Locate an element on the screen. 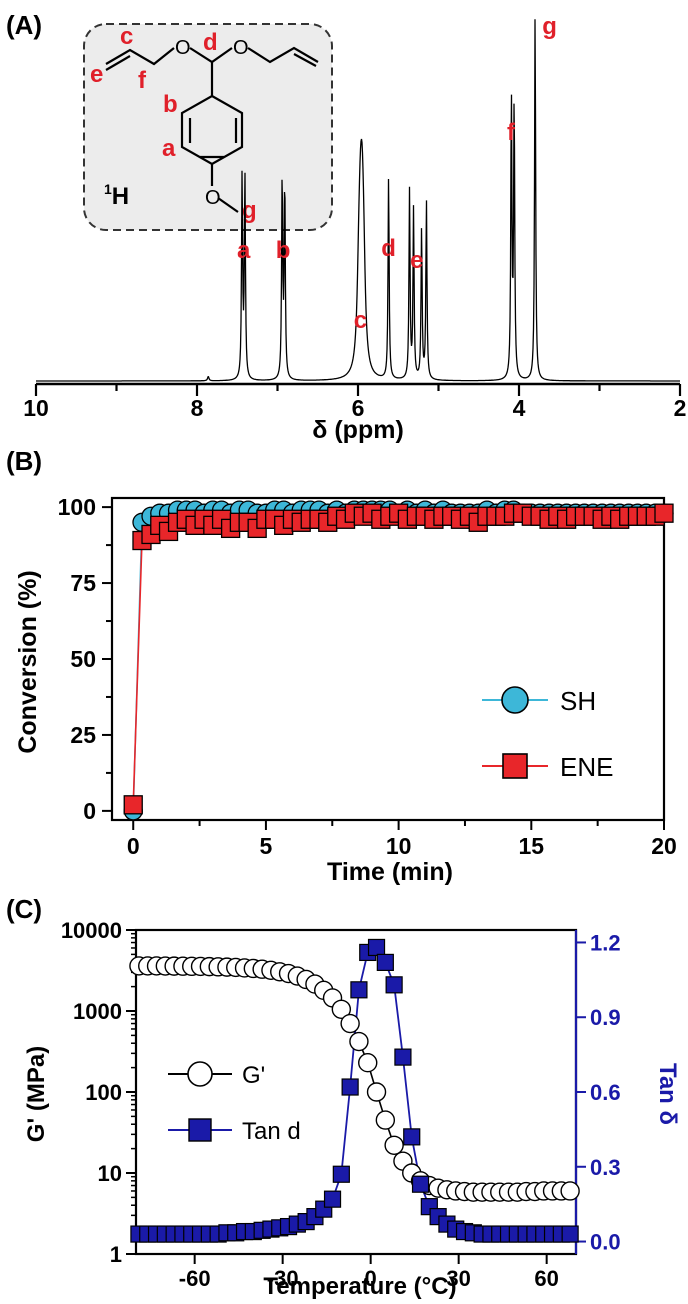  dma-y-tick-label-10: 10 is located at coordinates (110, 1173).